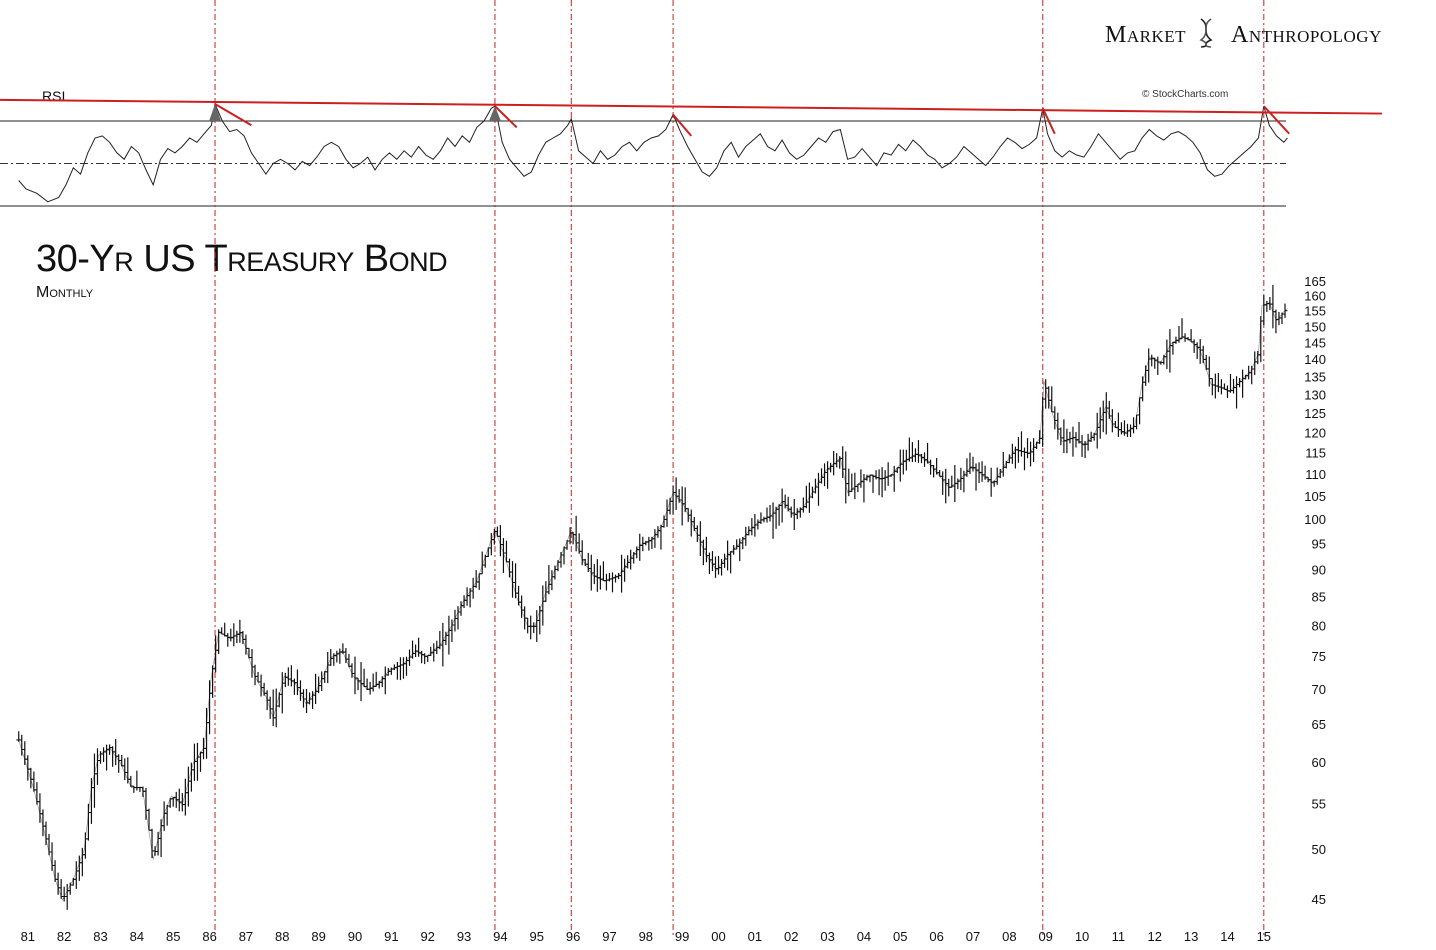 The width and height of the screenshot is (1436, 950). Describe the element at coordinates (1009, 936) in the screenshot. I see `x-tick-label: 08` at that location.